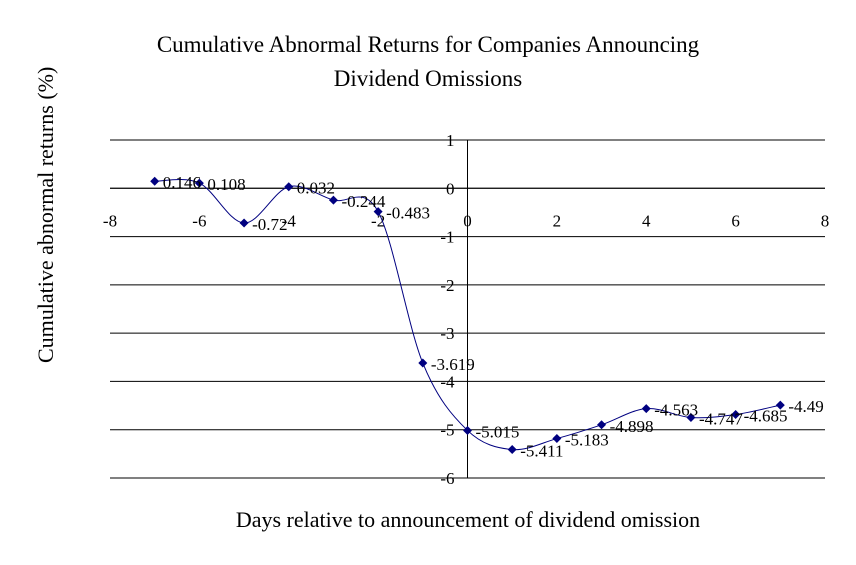 This screenshot has width=856, height=565. I want to click on data-label: -3.619, so click(453, 364).